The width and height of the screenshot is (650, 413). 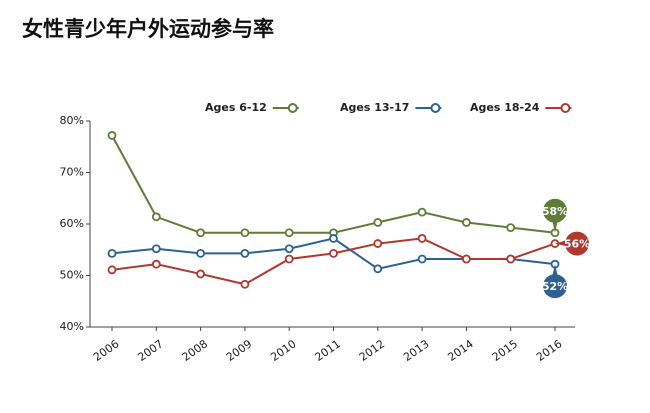 What do you see at coordinates (72, 120) in the screenshot?
I see `y-tick-label: 80%` at bounding box center [72, 120].